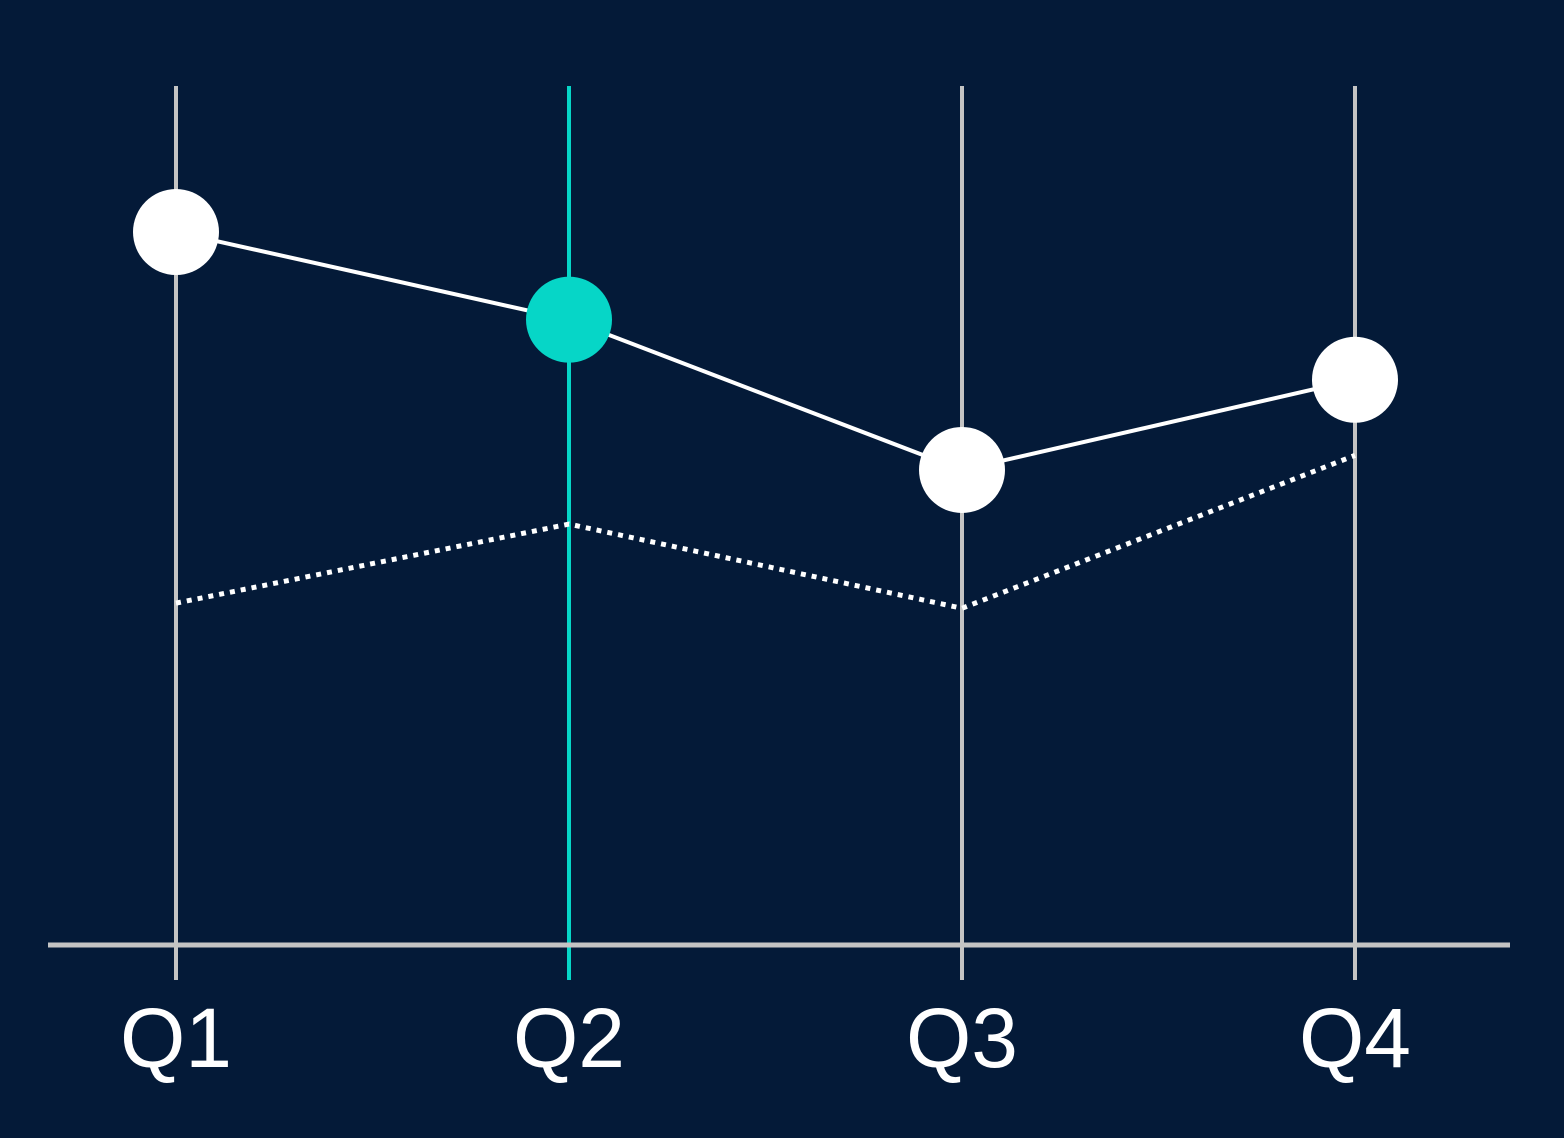  What do you see at coordinates (765, 532) in the screenshot?
I see `series-line` at bounding box center [765, 532].